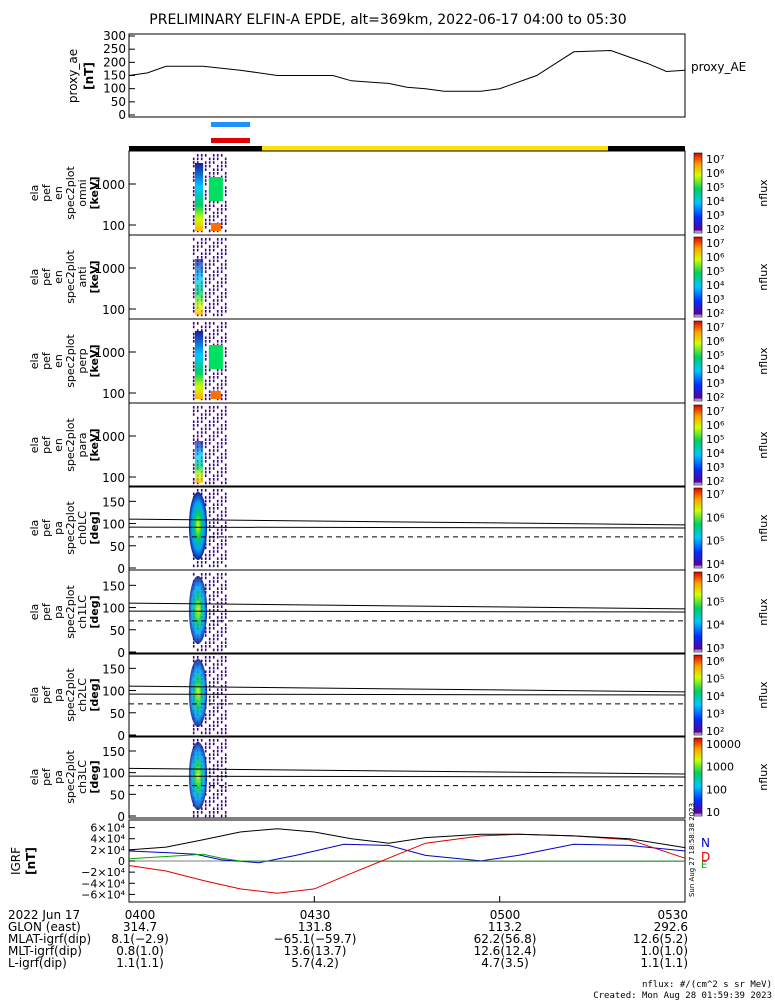 Image resolution: width=775 pixels, height=1000 pixels. Describe the element at coordinates (117, 631) in the screenshot. I see `pitch-angle-ytick-label: 50` at that location.